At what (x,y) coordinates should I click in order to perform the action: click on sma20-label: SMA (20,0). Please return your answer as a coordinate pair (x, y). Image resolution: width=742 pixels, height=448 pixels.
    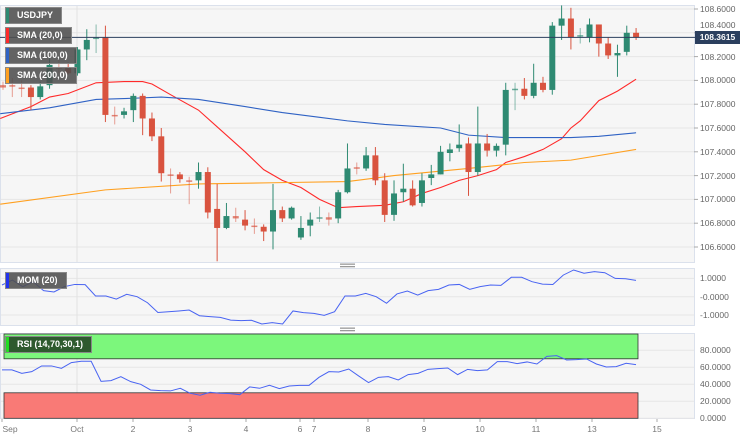
    Looking at the image, I should click on (38, 35).